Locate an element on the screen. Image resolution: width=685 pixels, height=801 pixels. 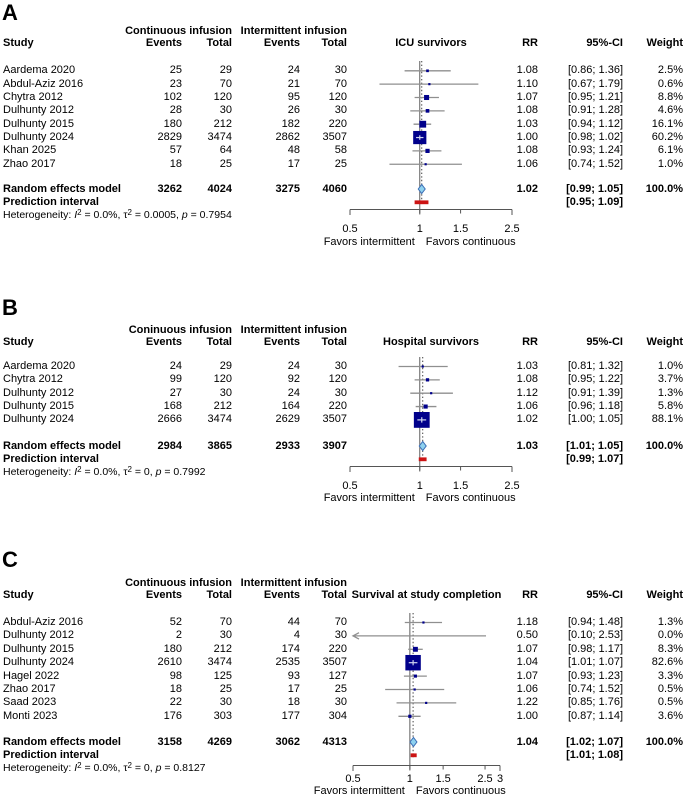
continuous-events: 28 is located at coordinates (175, 110).